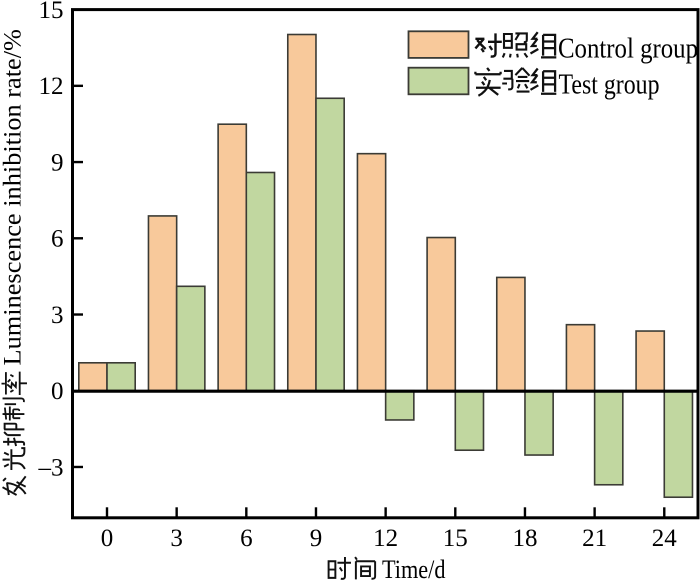 The image size is (700, 587). What do you see at coordinates (609, 85) in the screenshot?
I see `svg-text: Test group` at bounding box center [609, 85].